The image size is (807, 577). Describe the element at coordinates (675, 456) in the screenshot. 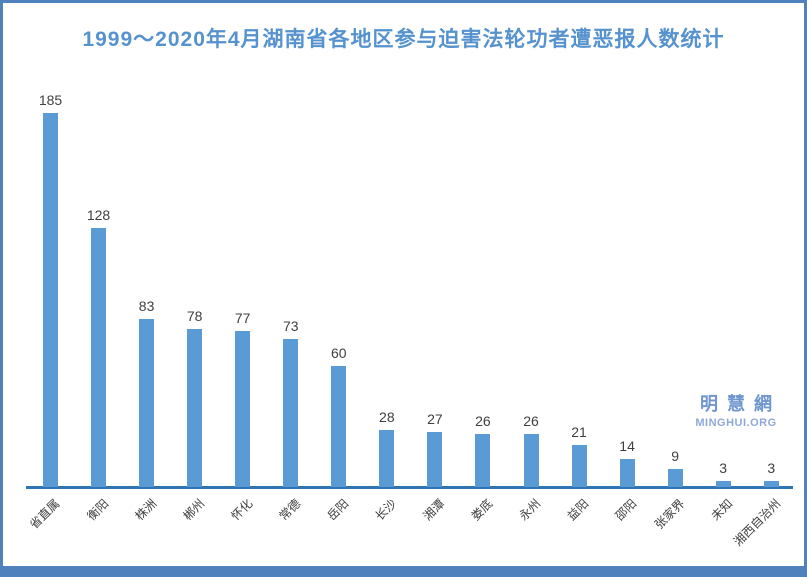

I see `bar-value-label: 9` at that location.